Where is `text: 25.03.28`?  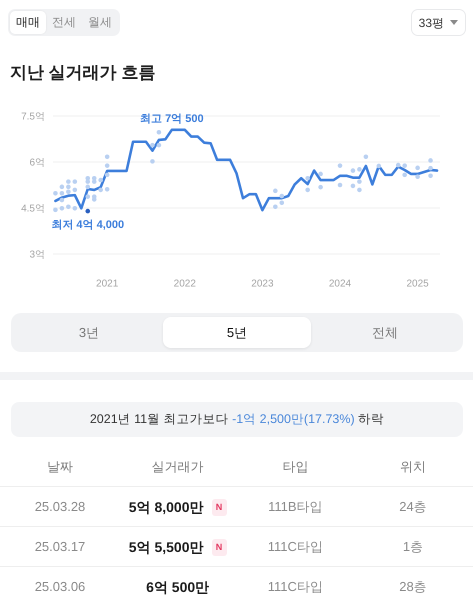 text: 25.03.28 is located at coordinates (60, 506).